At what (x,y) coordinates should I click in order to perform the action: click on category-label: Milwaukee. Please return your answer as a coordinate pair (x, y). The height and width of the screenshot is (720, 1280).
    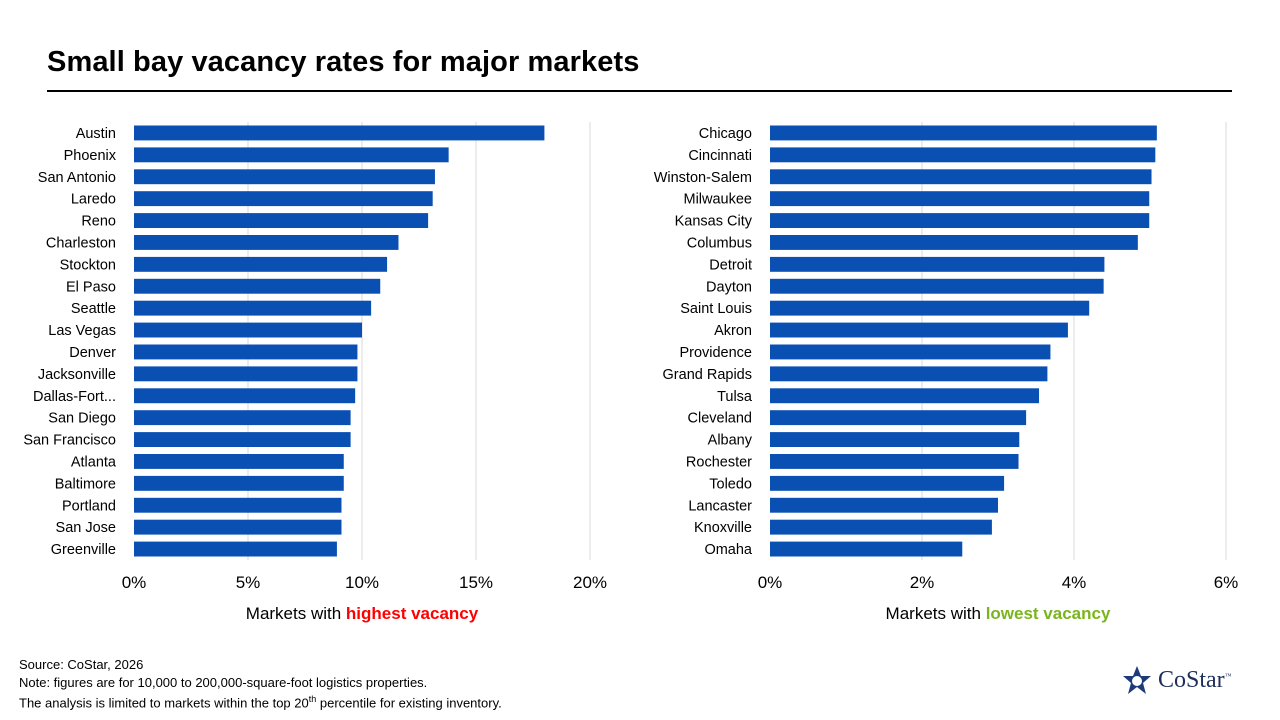
    Looking at the image, I should click on (718, 200).